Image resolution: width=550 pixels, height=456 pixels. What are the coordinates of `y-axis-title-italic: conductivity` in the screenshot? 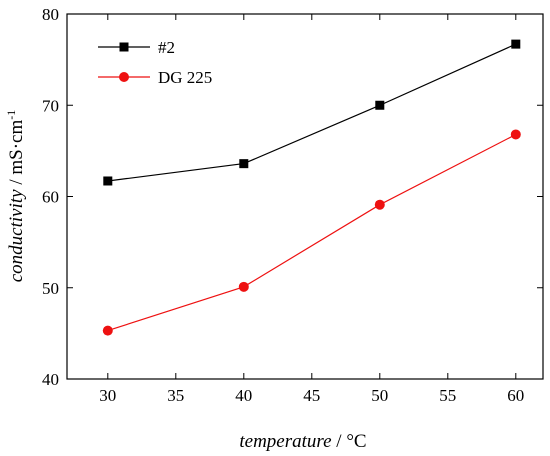 It's located at (16, 235).